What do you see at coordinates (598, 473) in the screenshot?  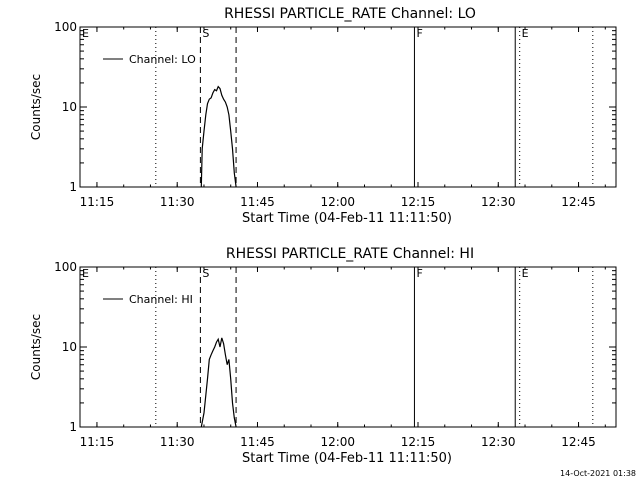 I see `footer-timestamp: 14-Oct-2021 01:38` at bounding box center [598, 473].